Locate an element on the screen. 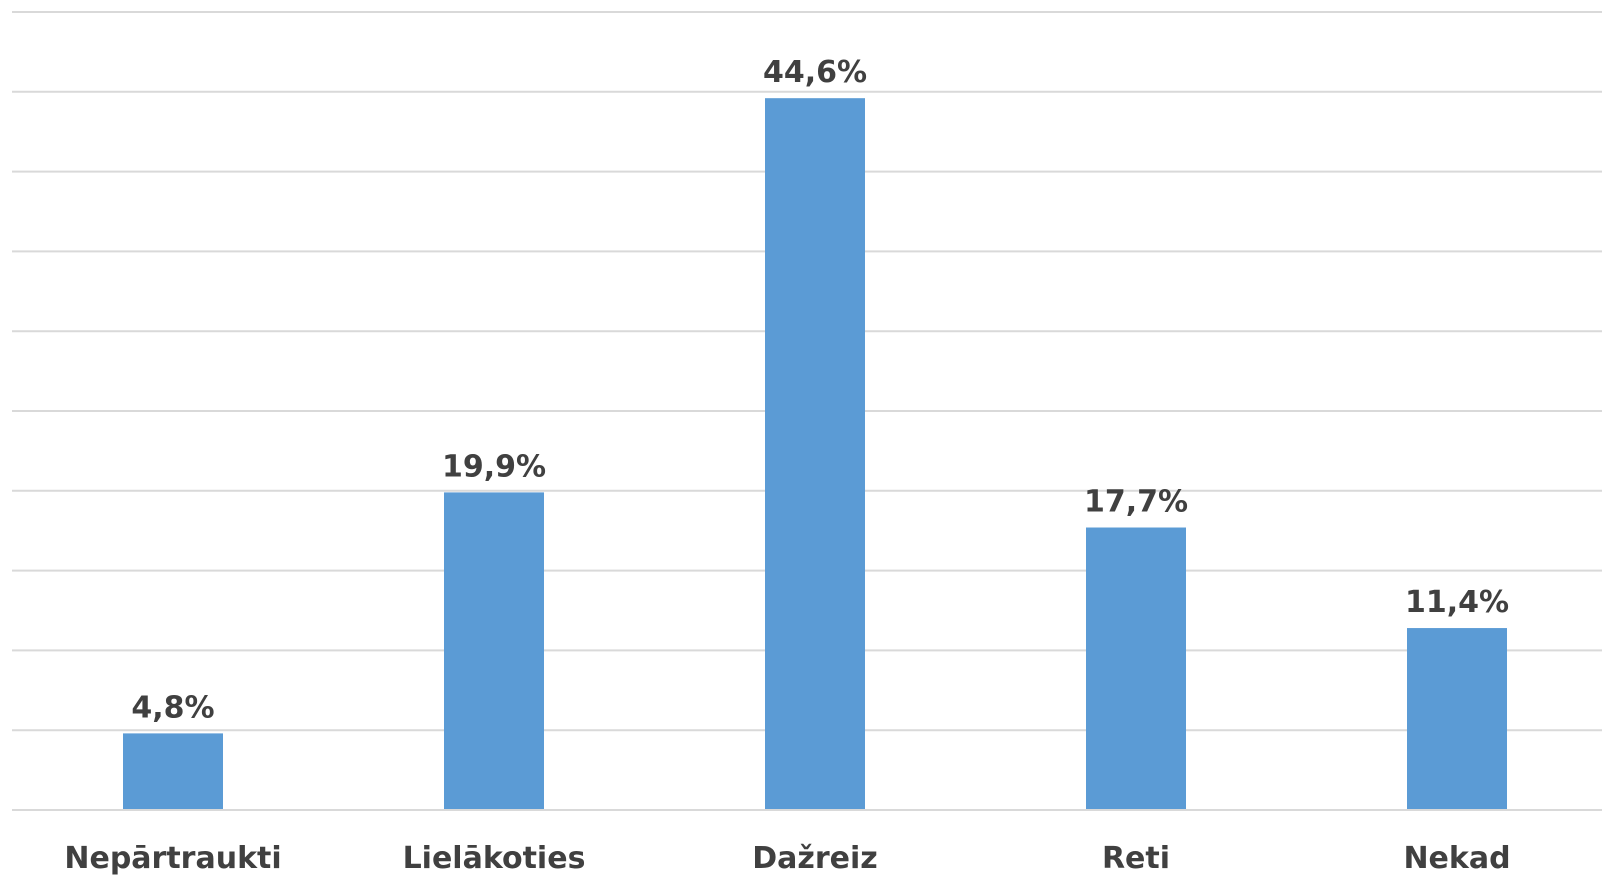  category-labels: Nepārtraukti Lielākoties Dažreiz Reti Nekad is located at coordinates (787, 858).